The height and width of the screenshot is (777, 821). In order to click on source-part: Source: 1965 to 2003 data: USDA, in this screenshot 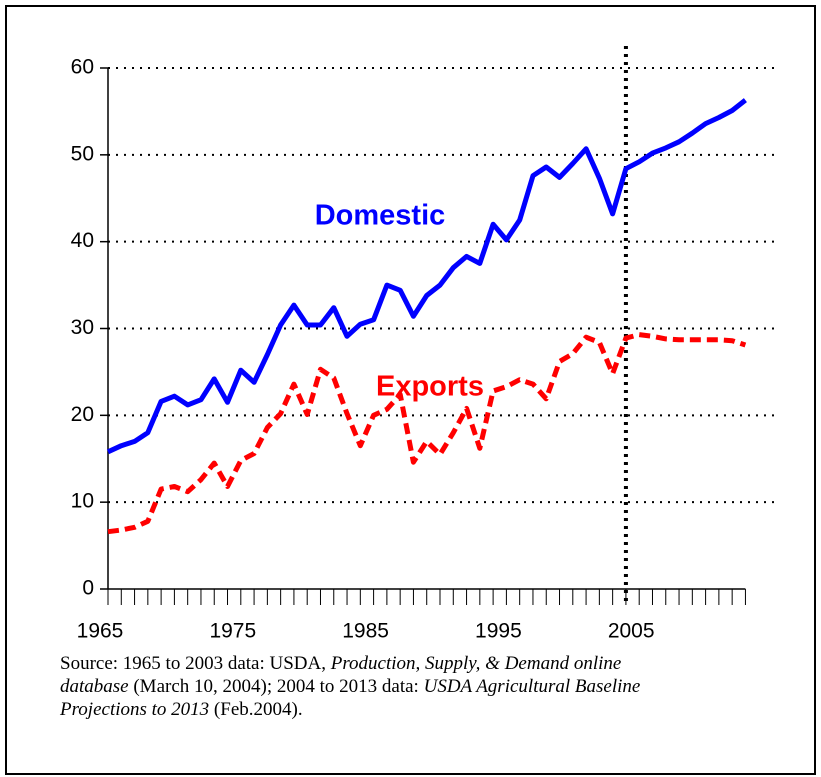, I will do `click(195, 663)`.